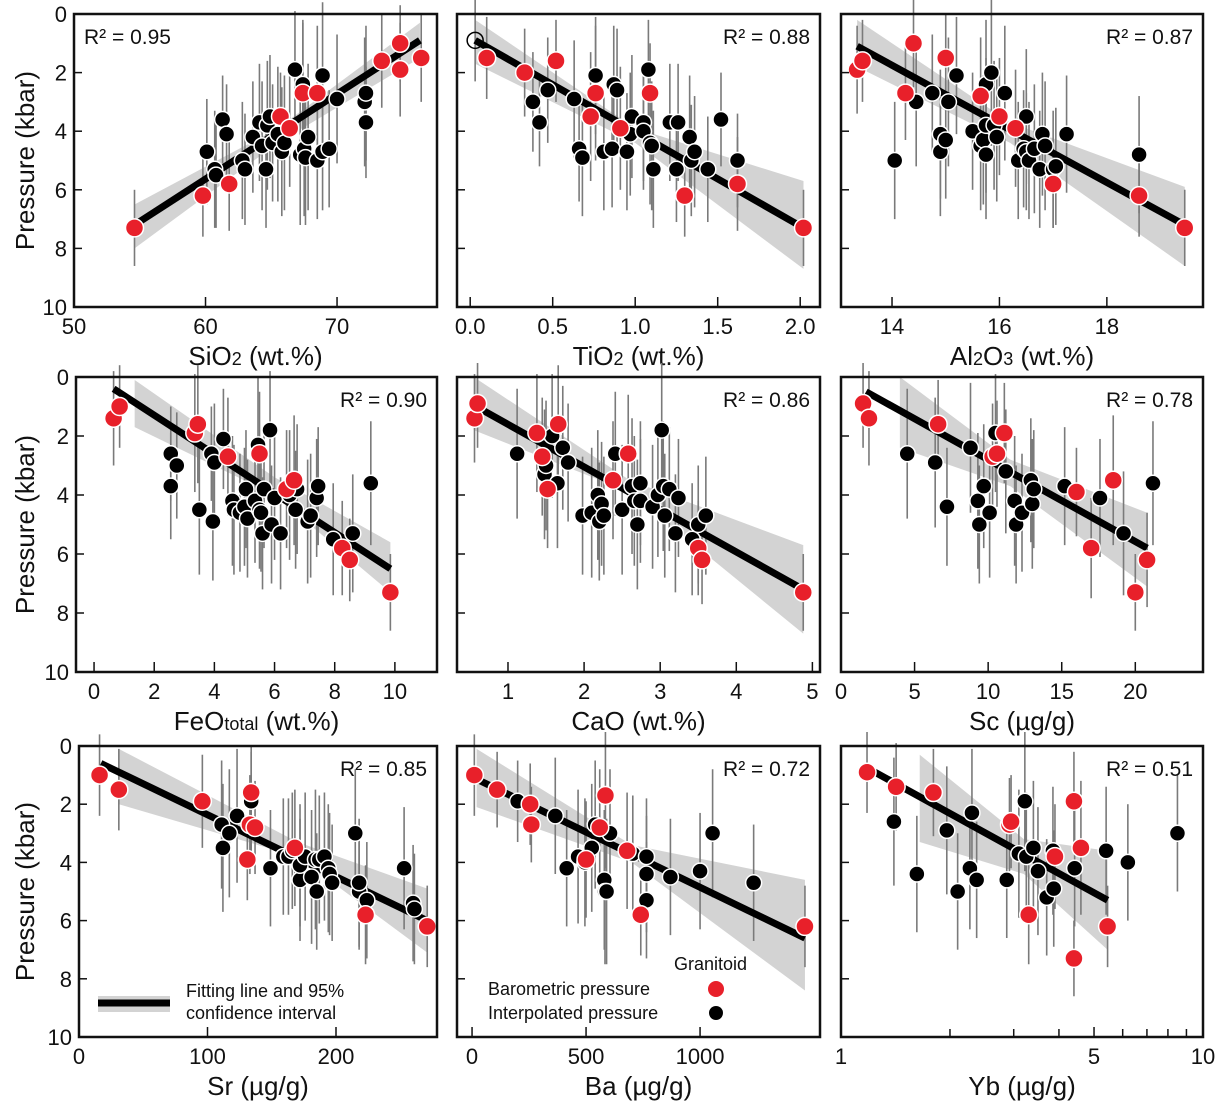 Image resolution: width=1222 pixels, height=1101 pixels. Describe the element at coordinates (892, 326) in the screenshot. I see `x-tick-label: 14` at that location.